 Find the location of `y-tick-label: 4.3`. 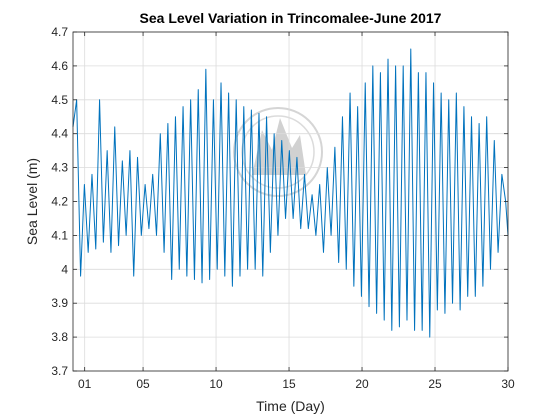

y-tick-label: 4.3 is located at coordinates (59, 168).